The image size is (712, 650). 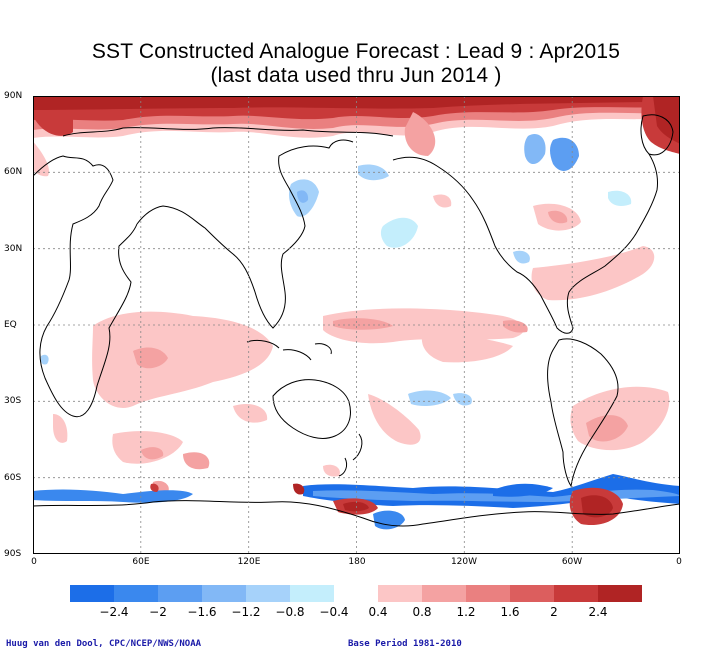 I want to click on lat-label-90n: 90N, so click(x=13, y=96).